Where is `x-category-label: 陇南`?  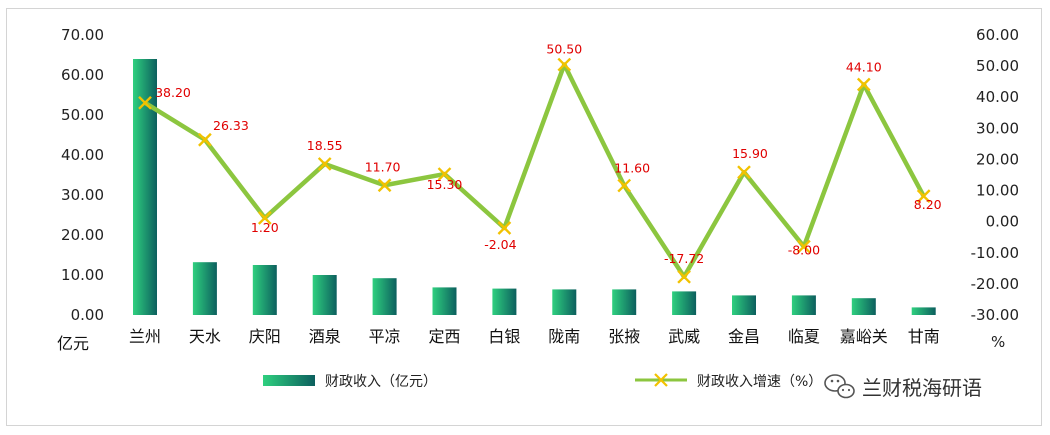 x-category-label: 陇南 is located at coordinates (564, 336).